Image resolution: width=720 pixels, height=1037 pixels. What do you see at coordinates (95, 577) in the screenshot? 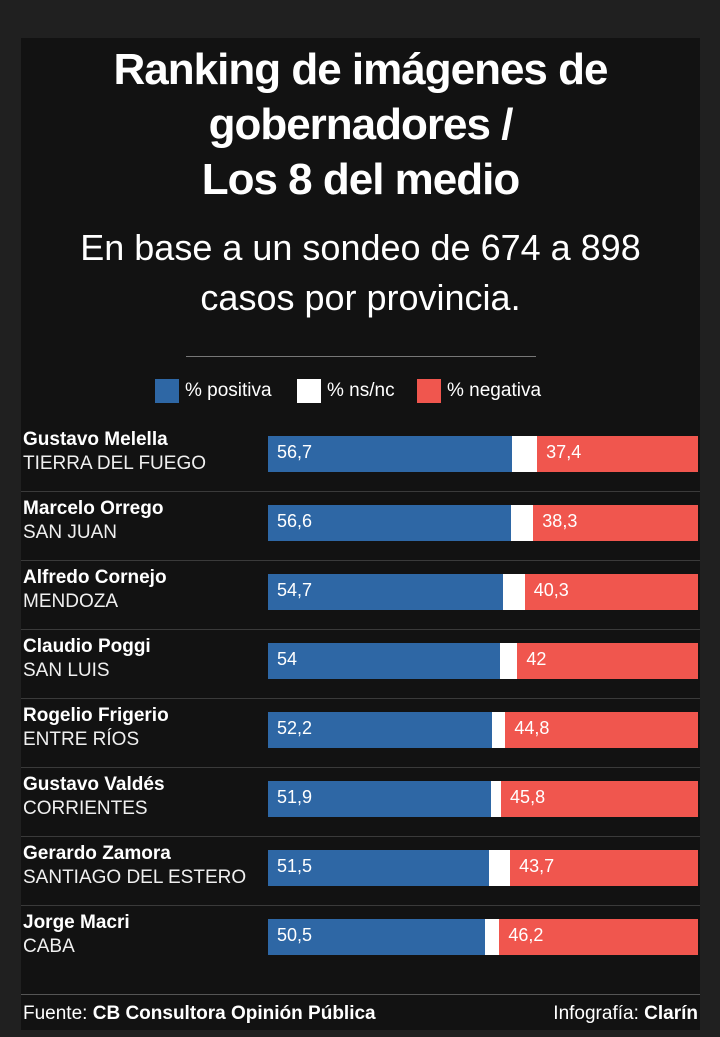
I see `governor-name: Alfredo Cornejo` at bounding box center [95, 577].